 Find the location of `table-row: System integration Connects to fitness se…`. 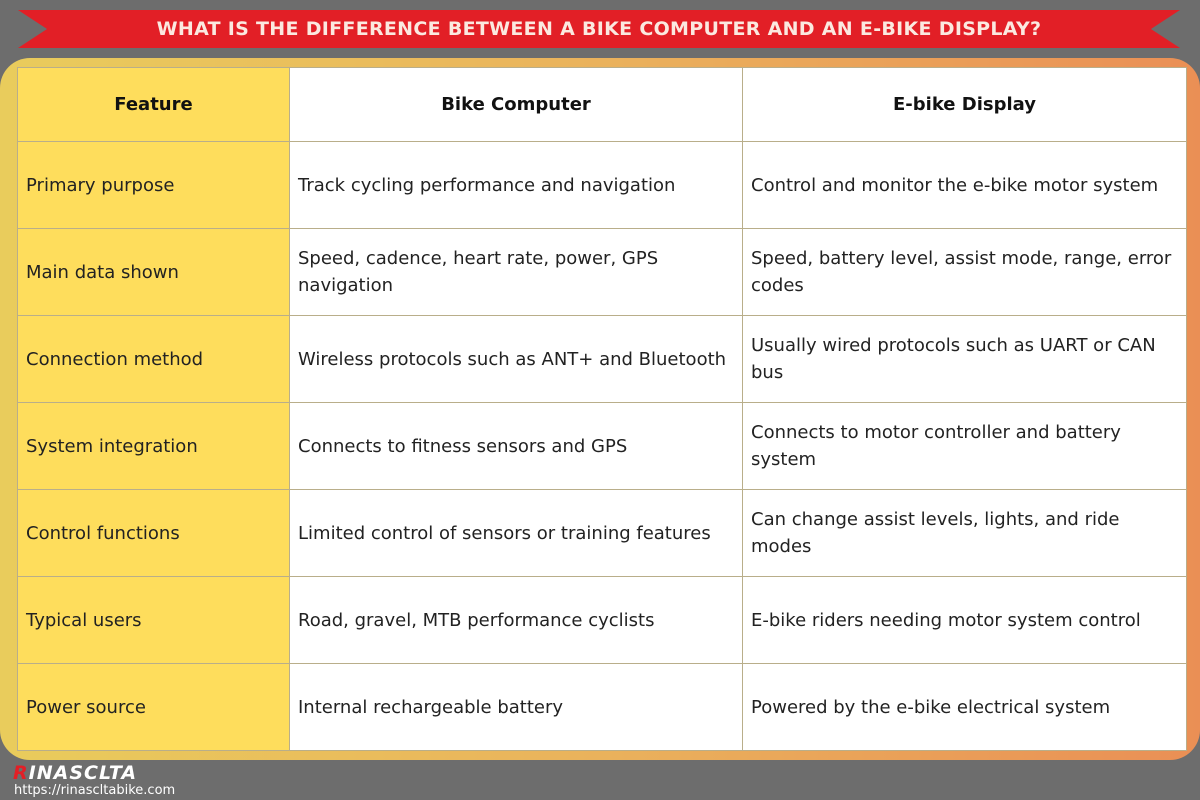

table-row: System integration Connects to fitness se… is located at coordinates (602, 446).